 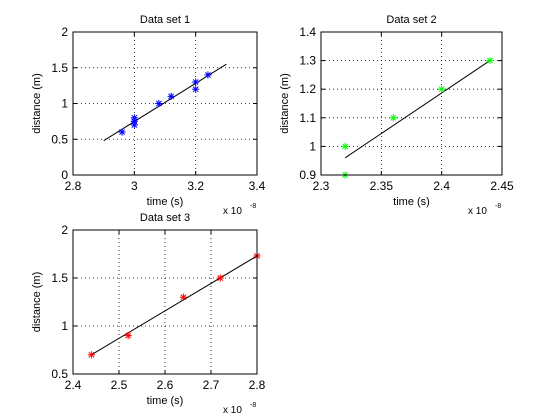 I want to click on x-tick-label: 2.35, so click(x=382, y=186).